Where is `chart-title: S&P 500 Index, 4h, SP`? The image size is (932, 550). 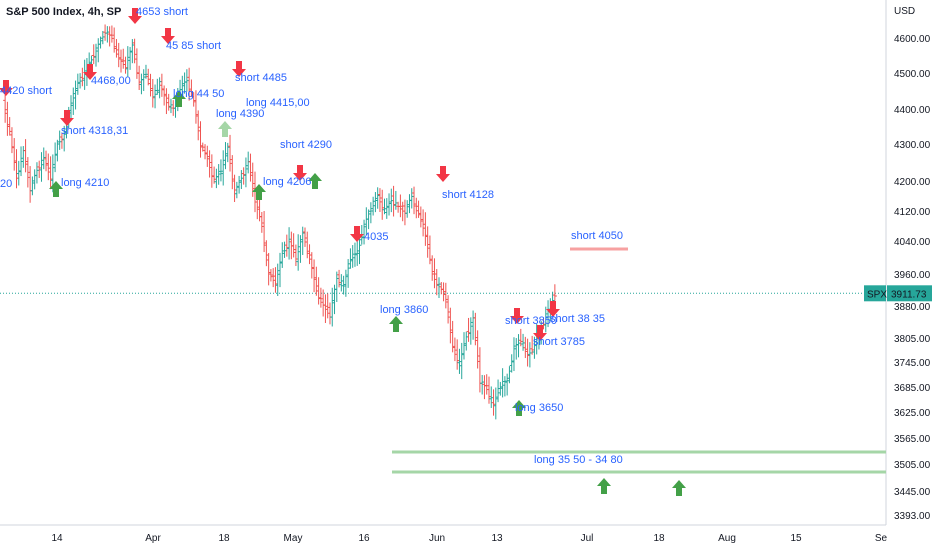
chart-title: S&P 500 Index, 4h, SP is located at coordinates (64, 12).